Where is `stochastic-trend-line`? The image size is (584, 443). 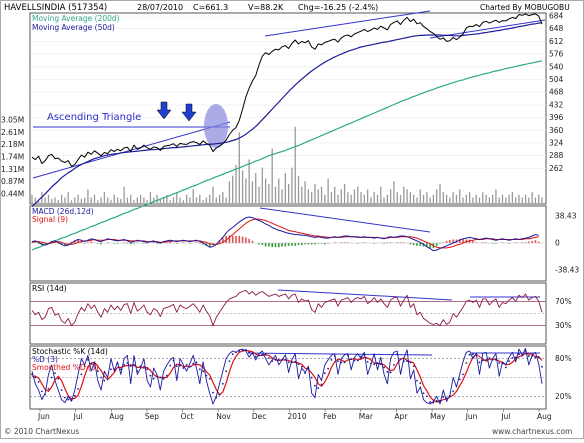 stochastic-trend-line is located at coordinates (340, 354).